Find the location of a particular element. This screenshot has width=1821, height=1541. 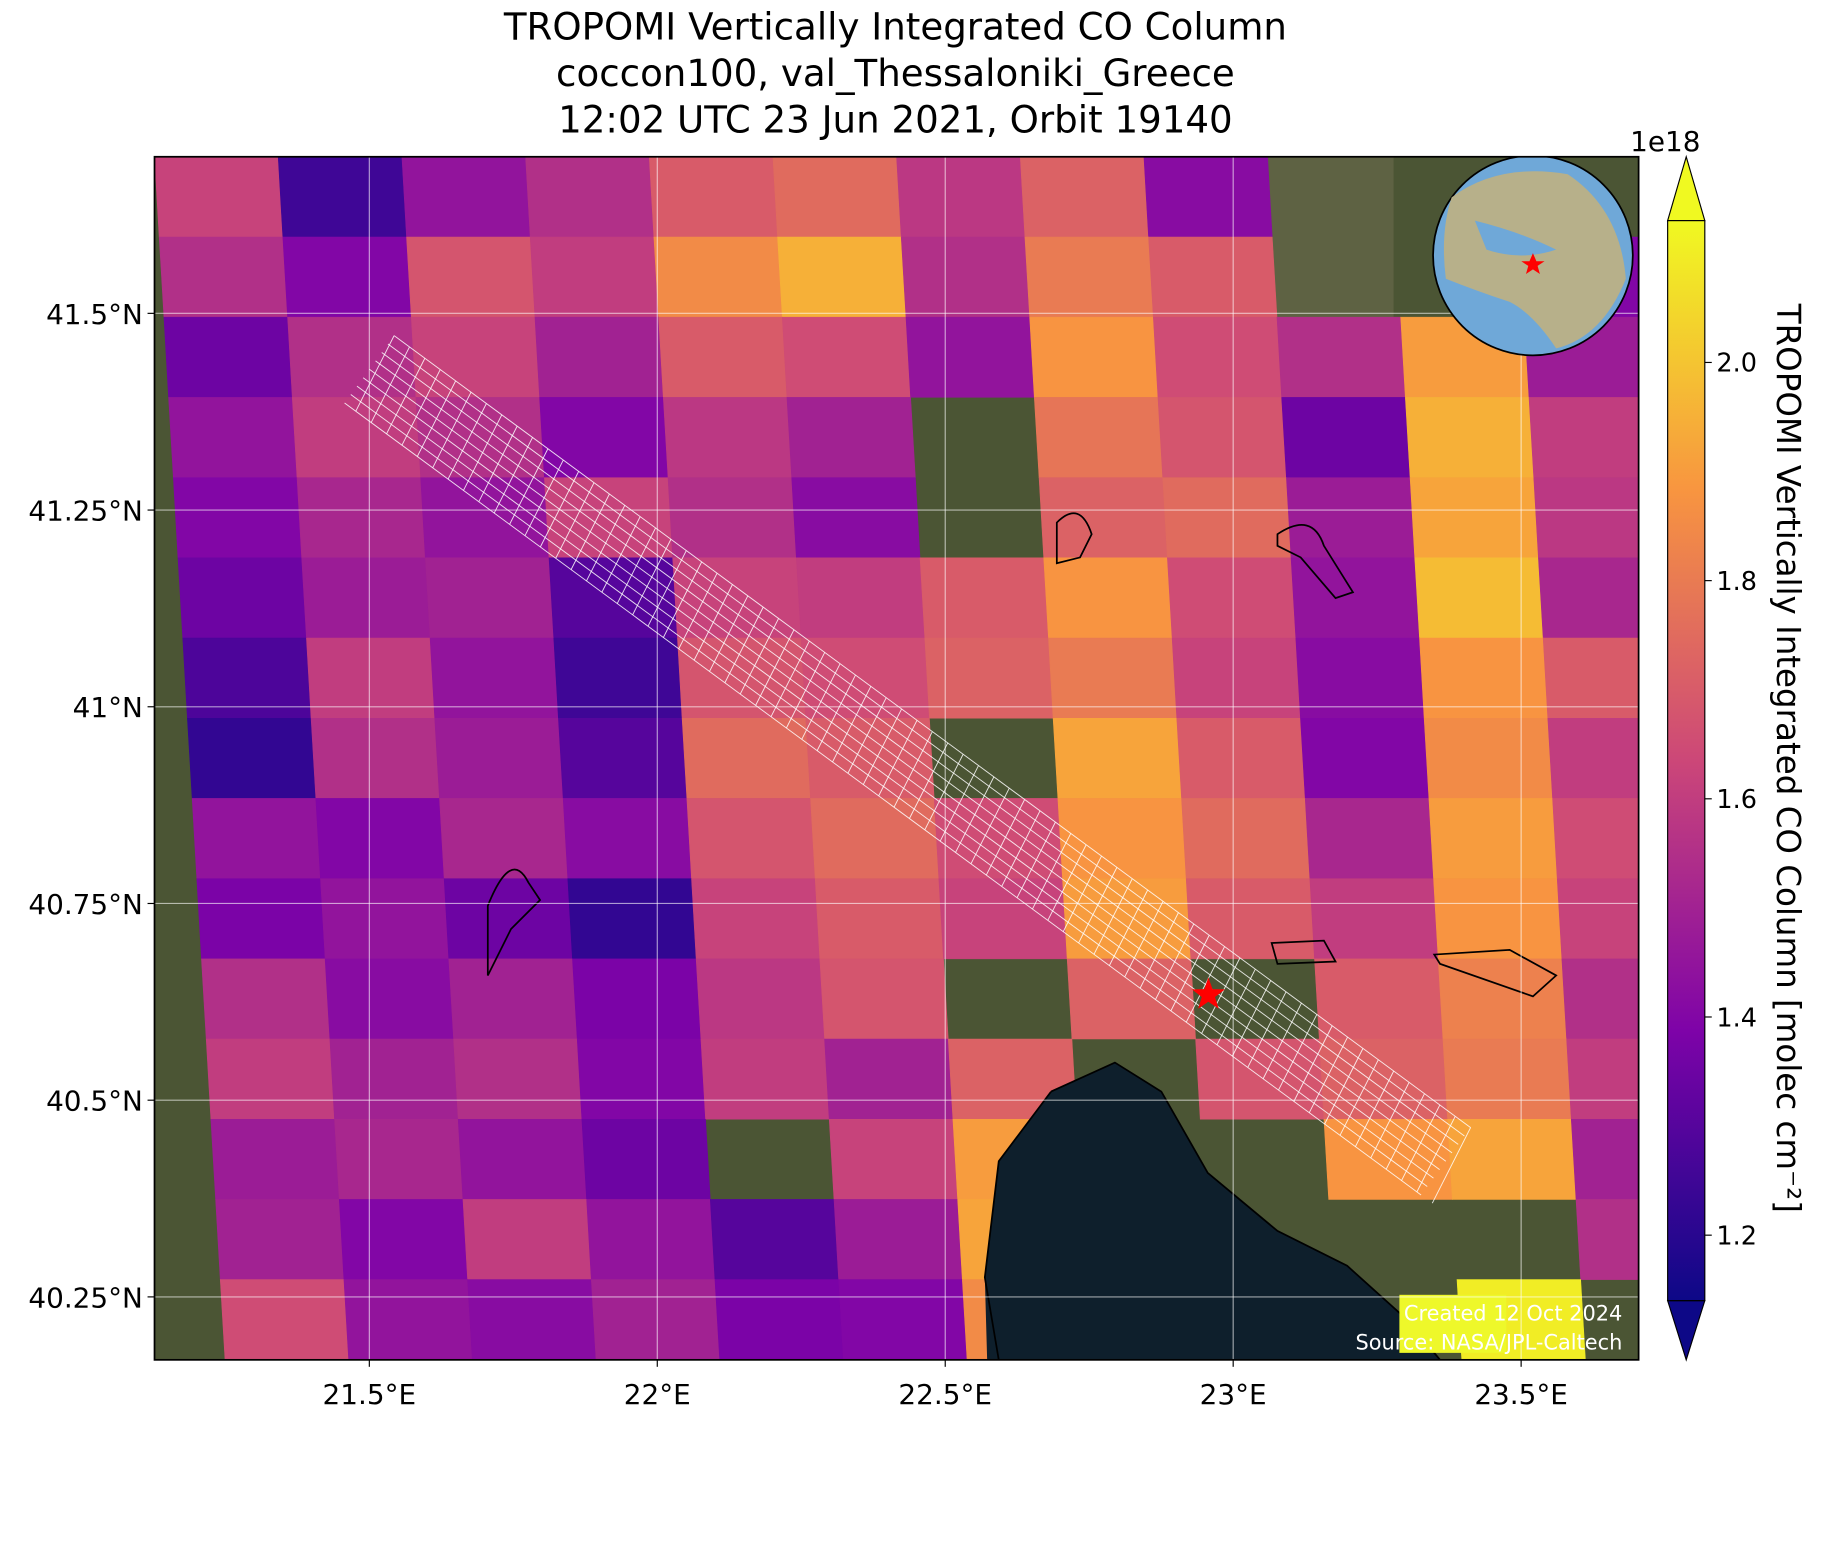

x-tick-label: 22.5°E is located at coordinates (945, 1394).